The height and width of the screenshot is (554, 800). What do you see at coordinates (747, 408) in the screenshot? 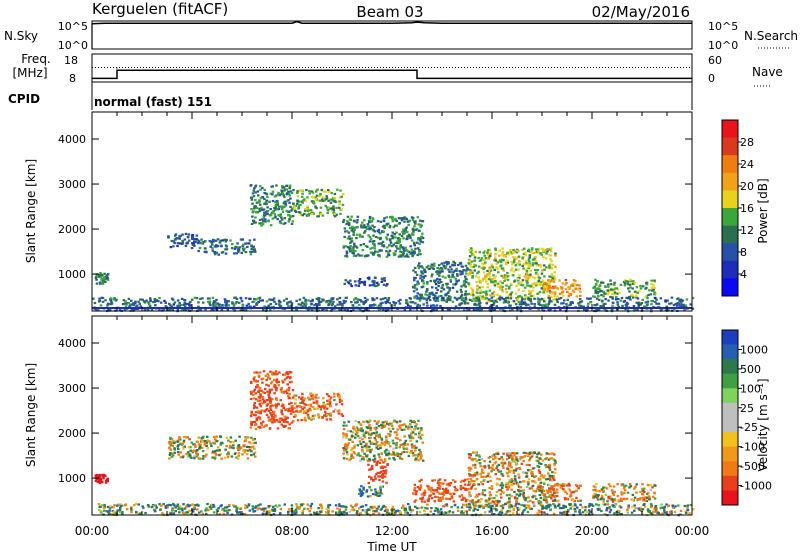
I see `velocity-colorbar-tick-label: 25` at bounding box center [747, 408].